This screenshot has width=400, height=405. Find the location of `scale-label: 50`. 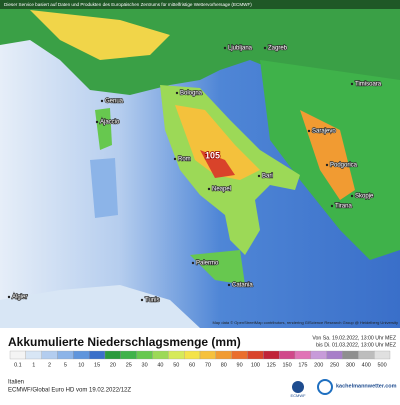

scale-label: 50 is located at coordinates (176, 365).